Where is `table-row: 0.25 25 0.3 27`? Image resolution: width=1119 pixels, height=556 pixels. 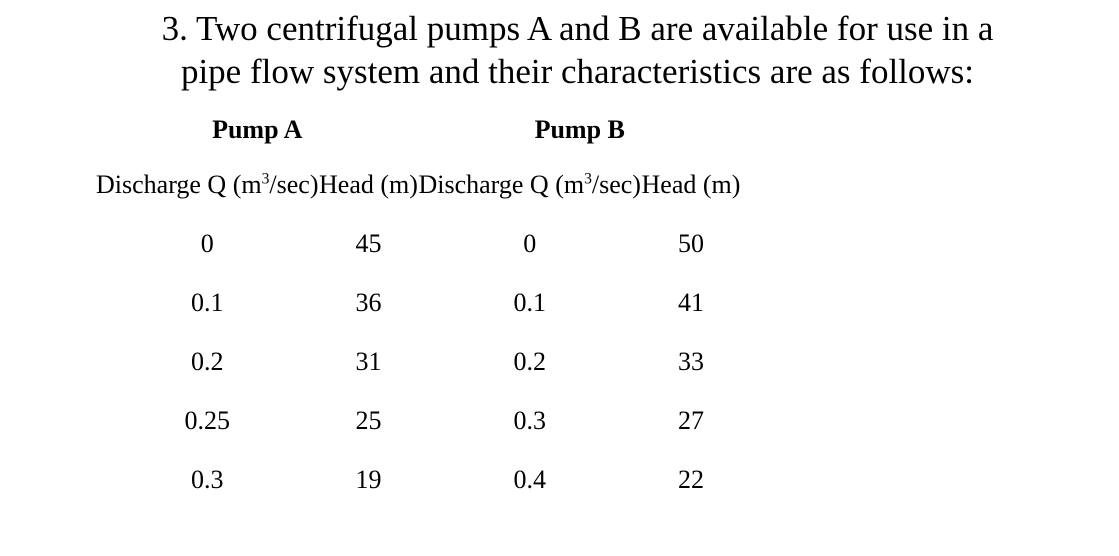
table-row: 0.25 25 0.3 27 is located at coordinates (418, 420).